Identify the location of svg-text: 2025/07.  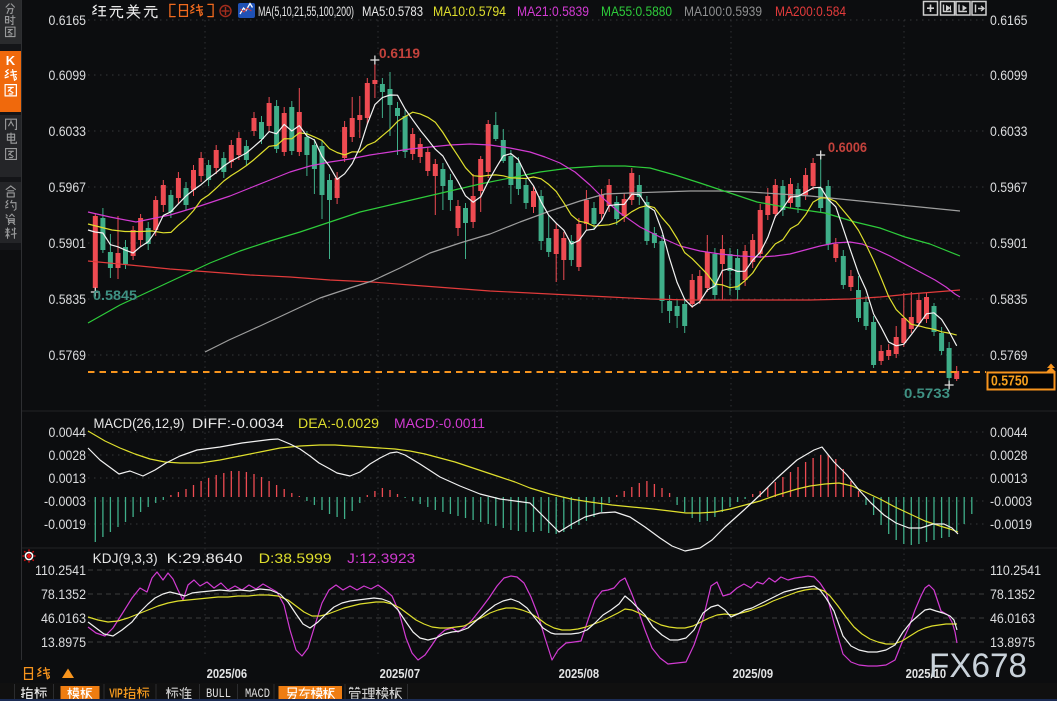
(400, 673).